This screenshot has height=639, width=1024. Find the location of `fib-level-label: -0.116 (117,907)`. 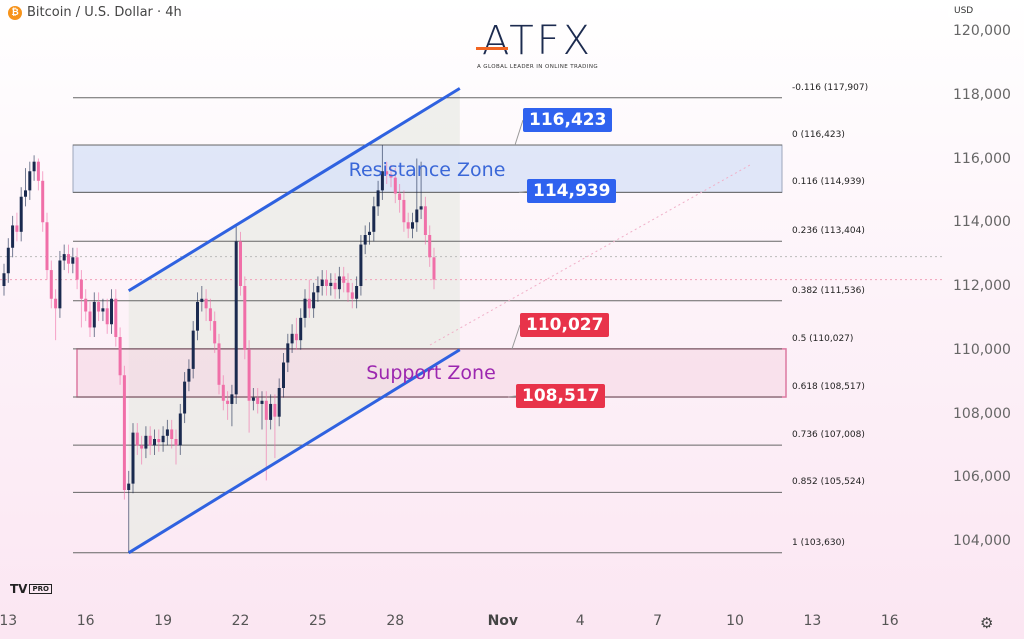

fib-level-label: -0.116 (117,907) is located at coordinates (830, 87).